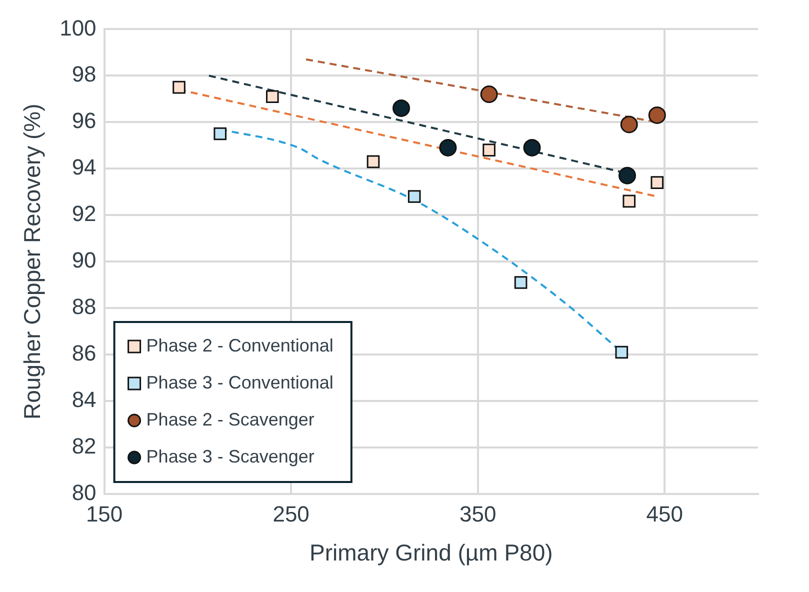 The width and height of the screenshot is (809, 592). What do you see at coordinates (84, 213) in the screenshot?
I see `y-tick-label: 92` at bounding box center [84, 213].